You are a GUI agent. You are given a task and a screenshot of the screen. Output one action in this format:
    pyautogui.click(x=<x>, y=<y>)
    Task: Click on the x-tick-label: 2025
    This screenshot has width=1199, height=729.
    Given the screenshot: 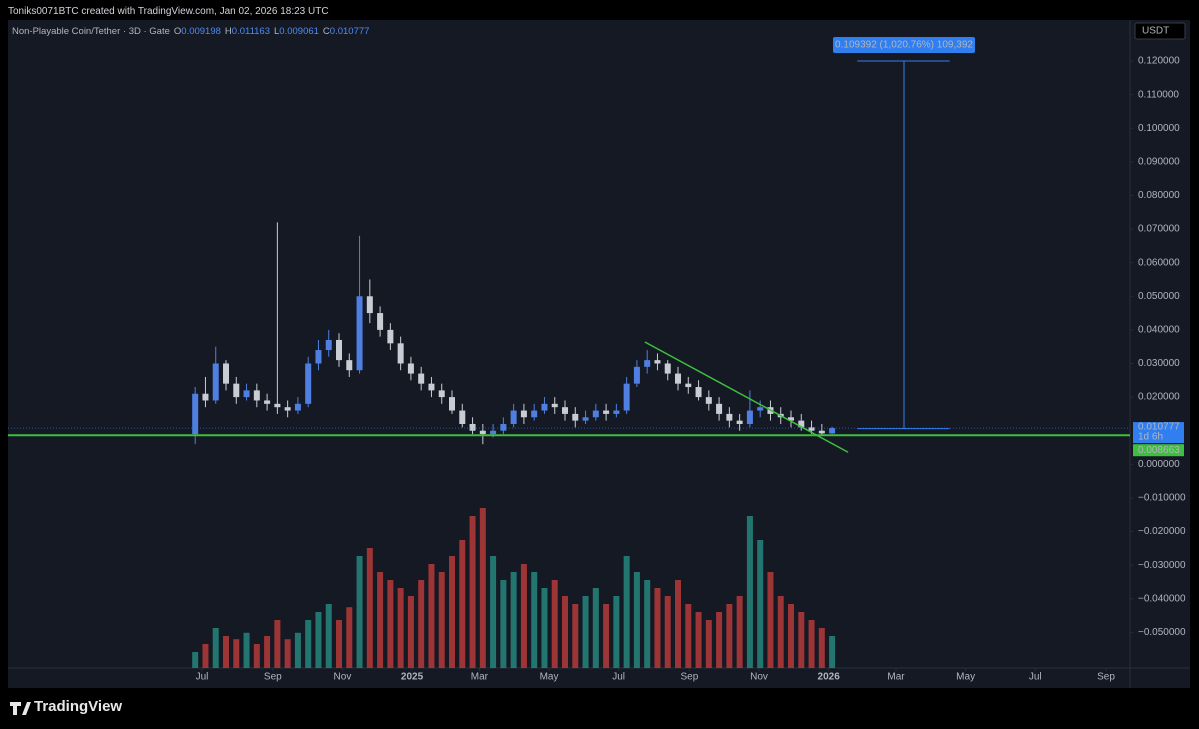 What is the action you would take?
    pyautogui.click(x=412, y=677)
    